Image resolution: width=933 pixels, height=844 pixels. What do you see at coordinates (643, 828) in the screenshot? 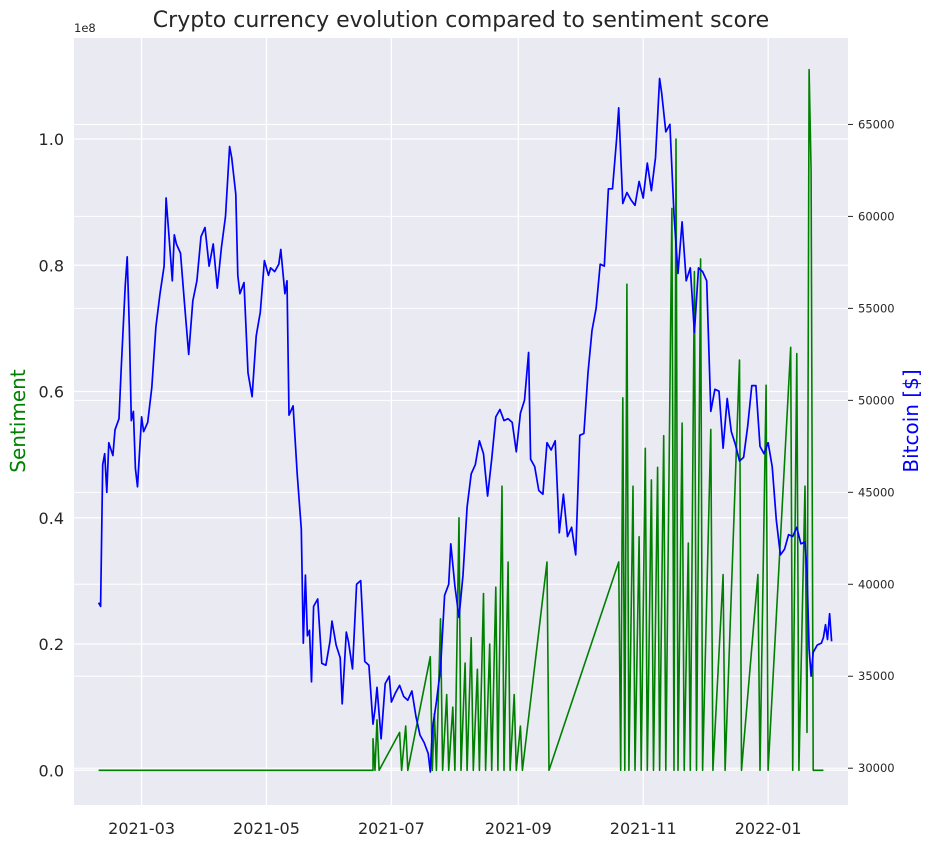
I see `x-tick-label: 2021-11` at bounding box center [643, 828].